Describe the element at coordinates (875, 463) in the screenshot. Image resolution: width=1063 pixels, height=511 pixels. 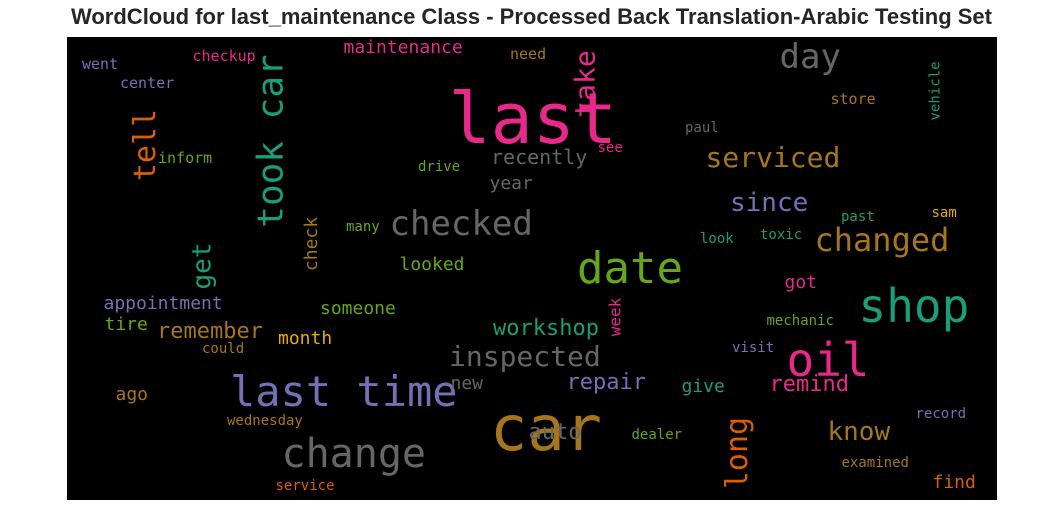
I see `word-examined: examined` at that location.